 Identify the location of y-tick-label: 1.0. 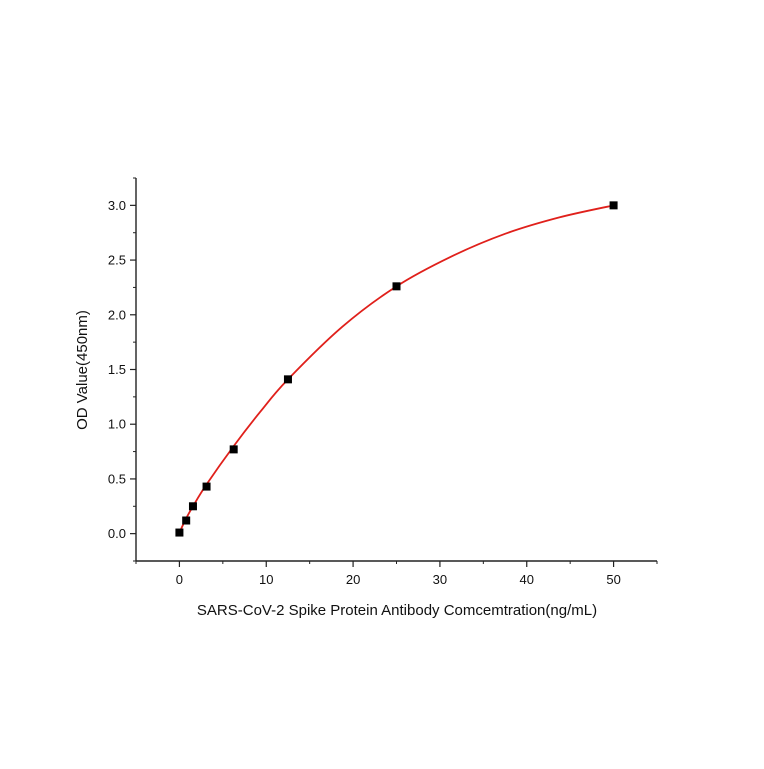
(117, 424).